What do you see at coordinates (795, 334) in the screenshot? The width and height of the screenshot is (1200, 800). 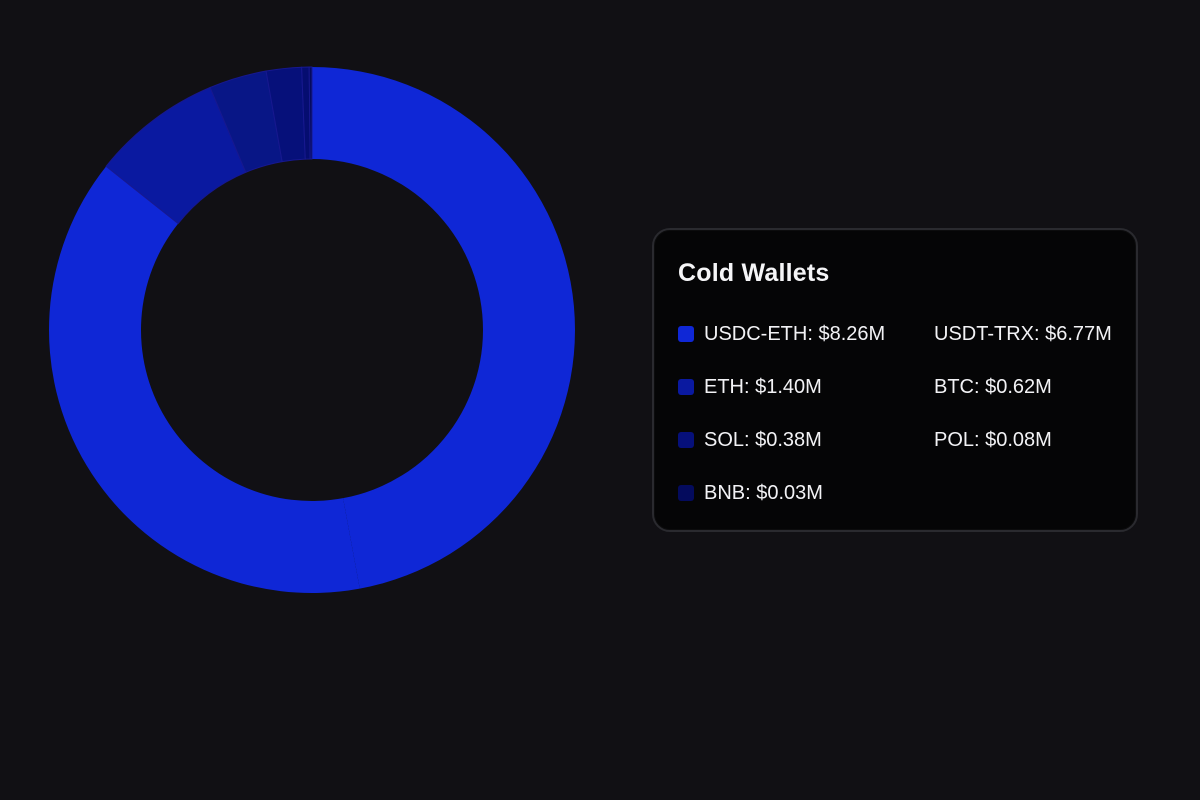 I see `legend-label: USDC-ETH: $8.26M` at bounding box center [795, 334].